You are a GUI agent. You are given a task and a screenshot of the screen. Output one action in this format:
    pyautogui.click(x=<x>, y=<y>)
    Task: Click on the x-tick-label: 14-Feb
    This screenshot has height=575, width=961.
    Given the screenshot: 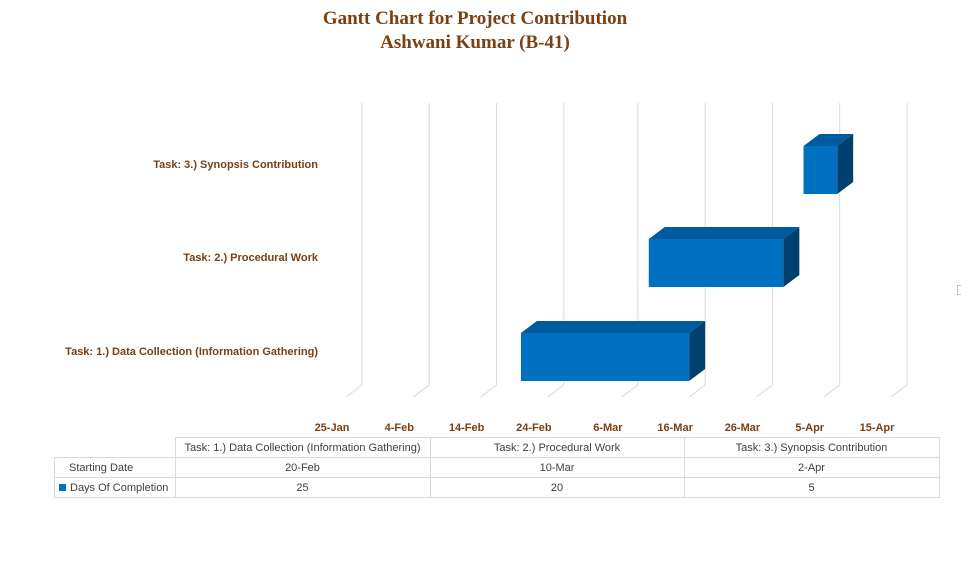 What is the action you would take?
    pyautogui.click(x=467, y=428)
    